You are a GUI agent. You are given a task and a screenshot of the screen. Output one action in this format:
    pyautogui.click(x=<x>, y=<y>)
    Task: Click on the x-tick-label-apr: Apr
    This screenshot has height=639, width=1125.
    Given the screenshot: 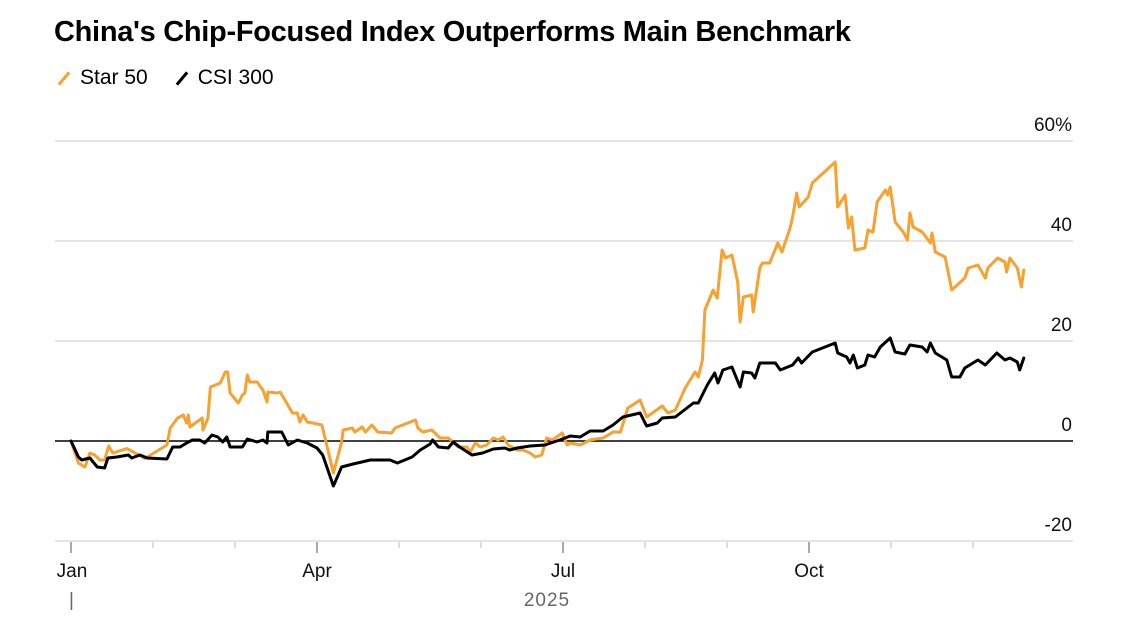 What is the action you would take?
    pyautogui.click(x=317, y=571)
    